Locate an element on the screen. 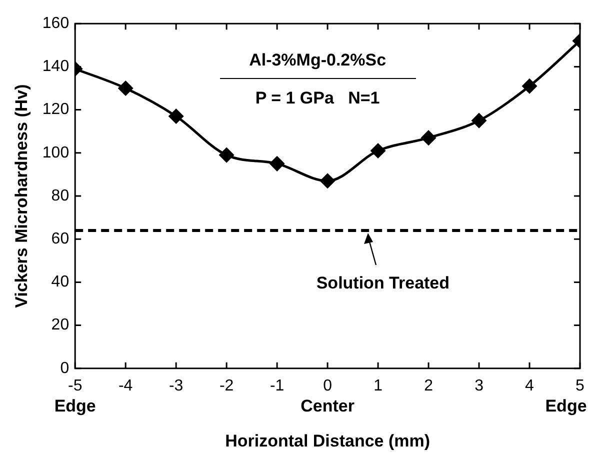 Image resolution: width=602 pixels, height=464 pixels. y-tick-label: 100 is located at coordinates (56, 153).